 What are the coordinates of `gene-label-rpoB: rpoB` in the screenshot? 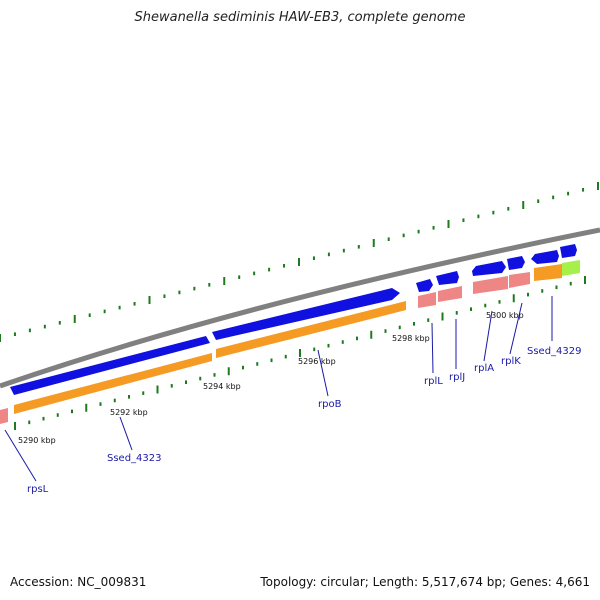 It's located at (330, 404).